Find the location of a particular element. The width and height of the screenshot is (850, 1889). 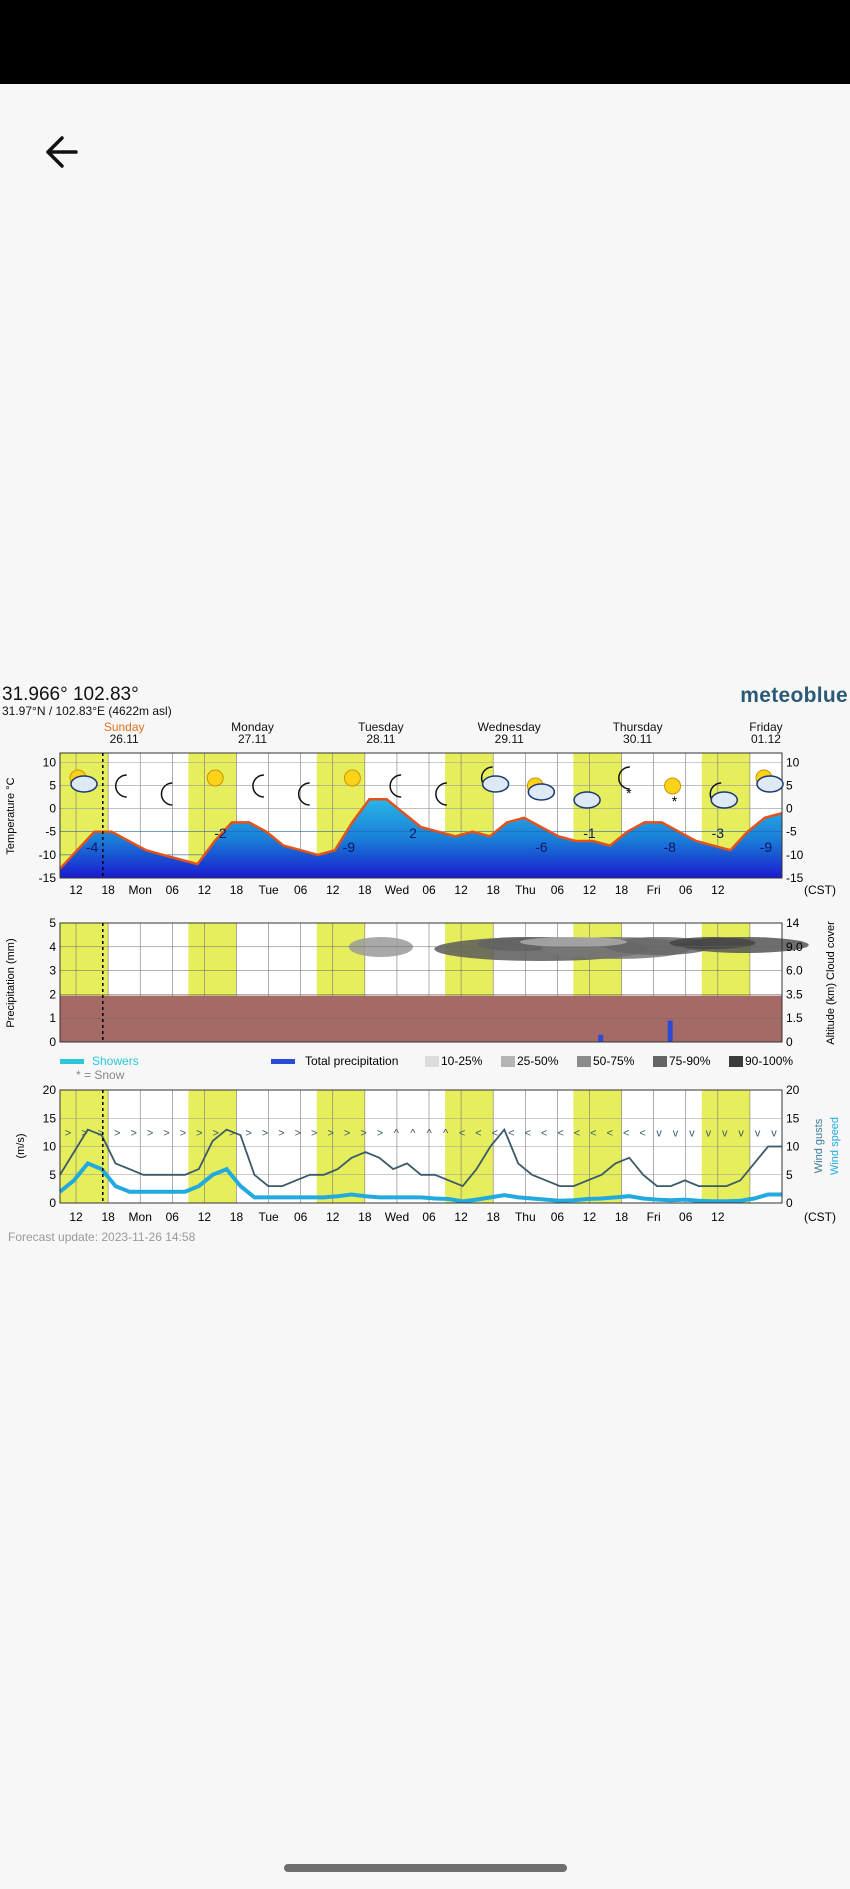

wind-gusts-line is located at coordinates (420, 1157).